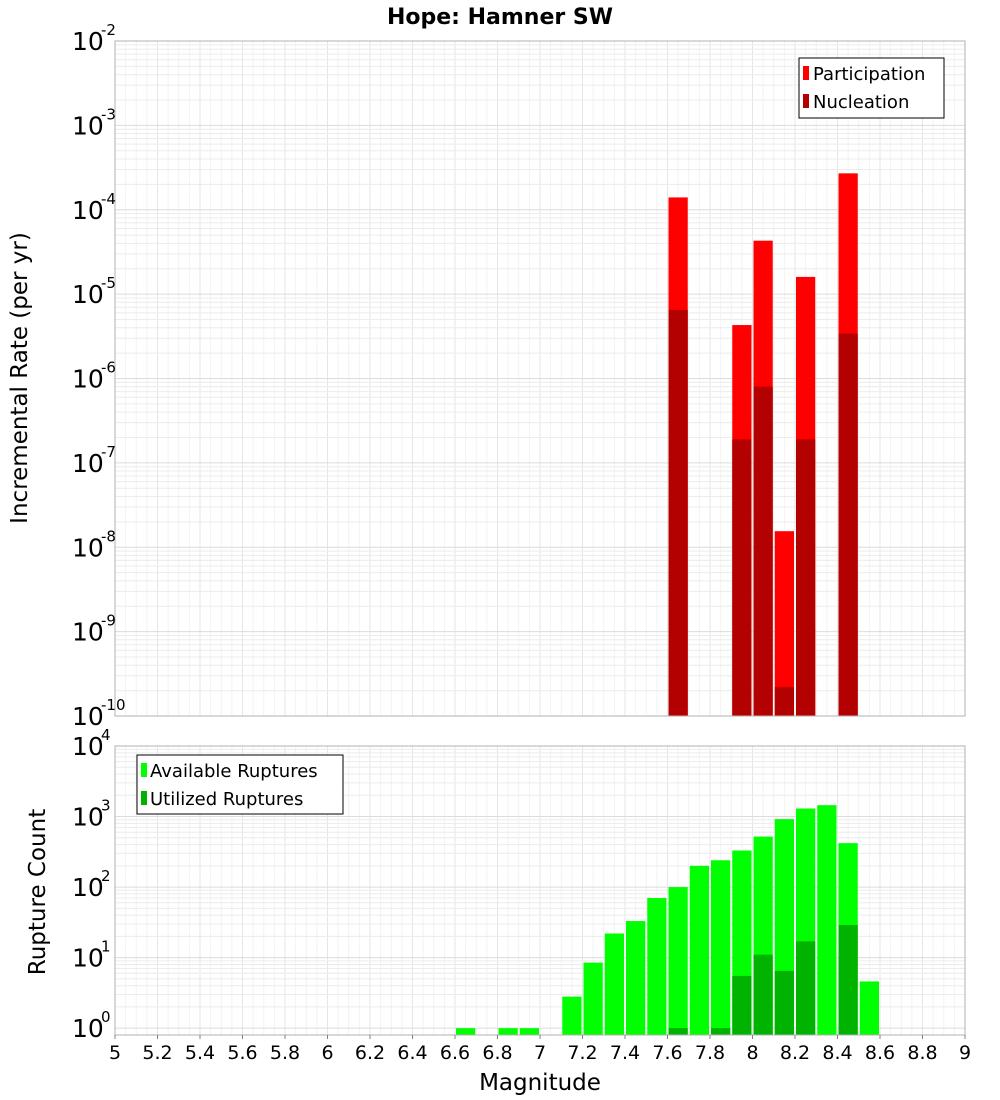  Describe the element at coordinates (200, 1053) in the screenshot. I see `x-tick-label: 5.4` at that location.